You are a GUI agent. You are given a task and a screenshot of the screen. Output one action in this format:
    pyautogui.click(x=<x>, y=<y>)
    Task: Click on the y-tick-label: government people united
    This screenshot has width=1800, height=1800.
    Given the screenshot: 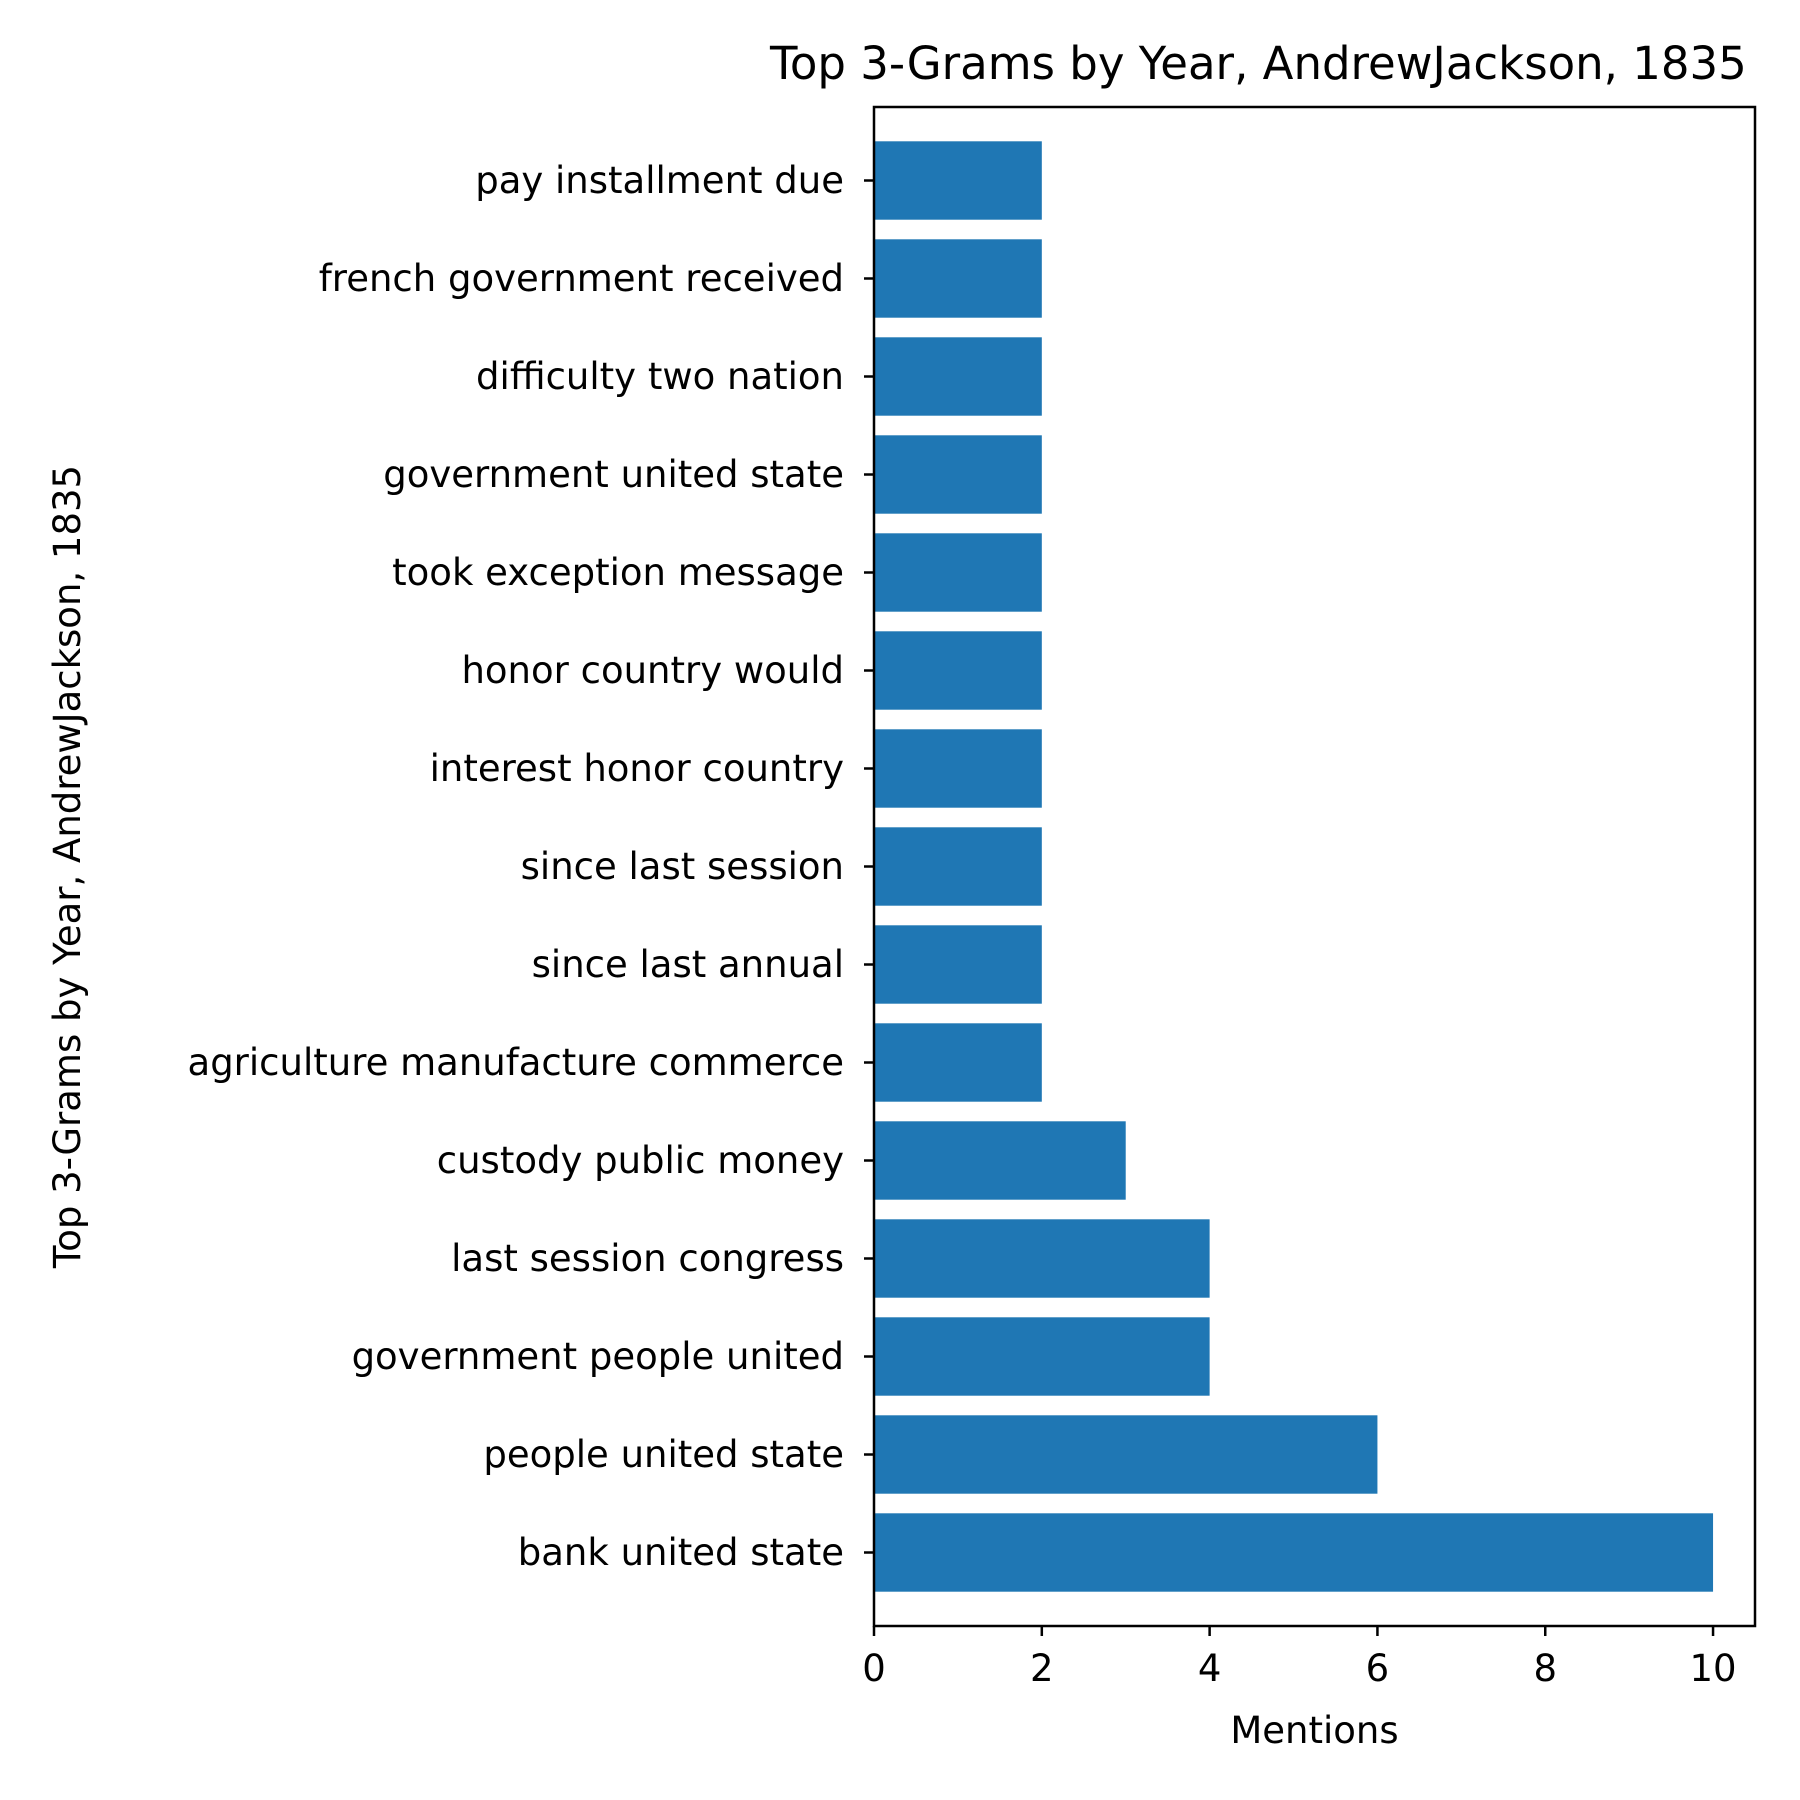 What is the action you would take?
    pyautogui.click(x=598, y=1356)
    